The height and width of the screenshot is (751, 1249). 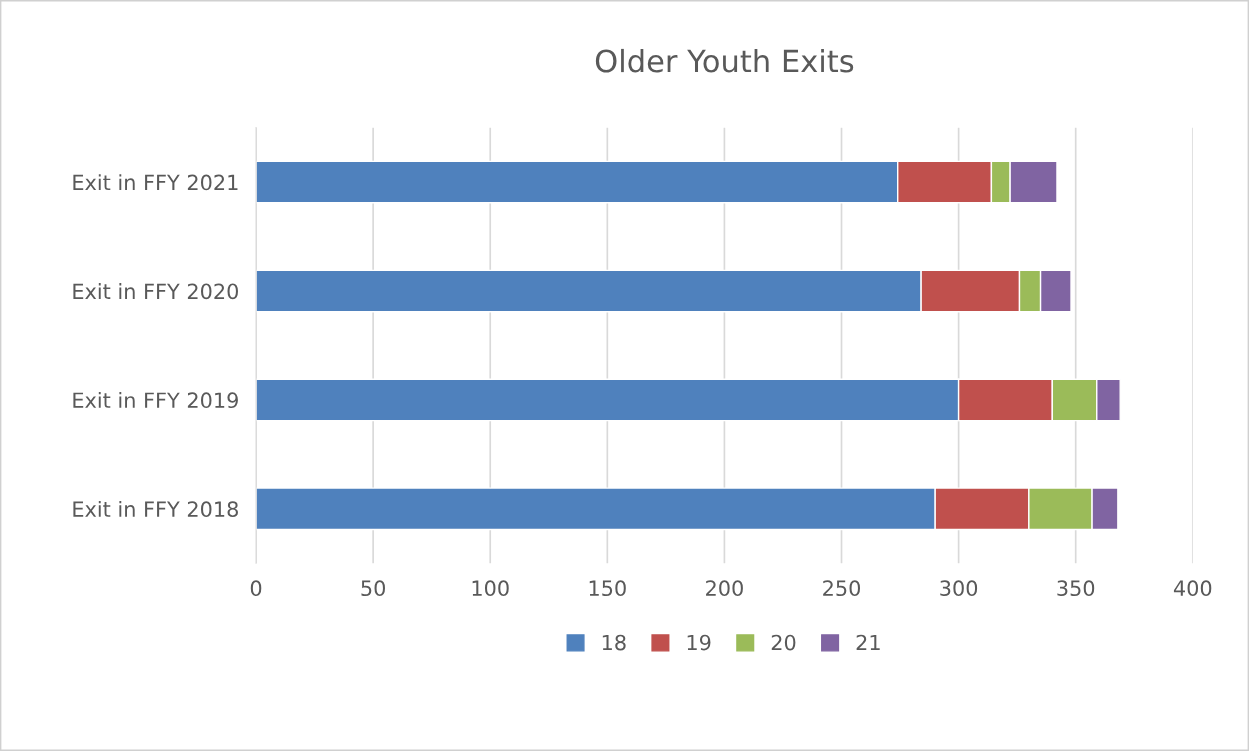 I want to click on legend-label: 19, so click(x=699, y=642).